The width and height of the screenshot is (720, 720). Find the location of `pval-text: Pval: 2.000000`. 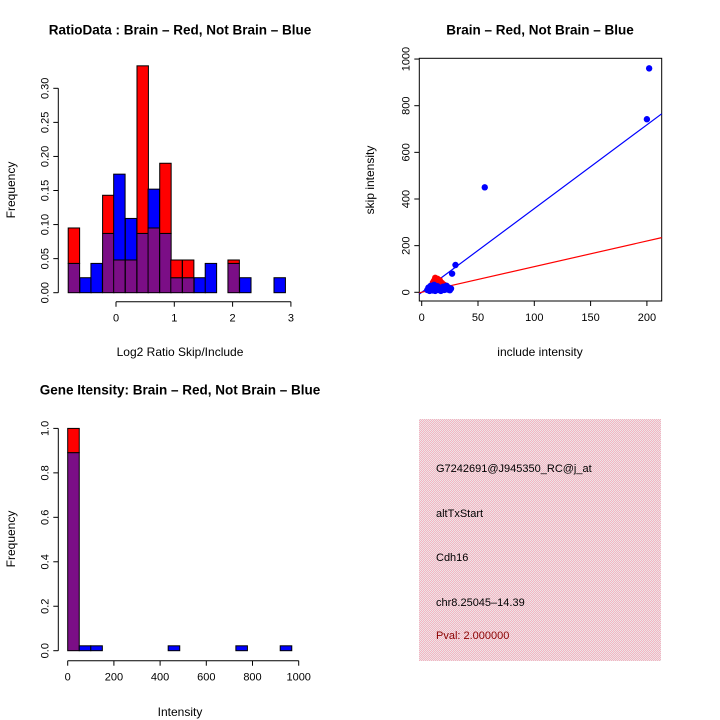

pval-text: Pval: 2.000000 is located at coordinates (473, 636).